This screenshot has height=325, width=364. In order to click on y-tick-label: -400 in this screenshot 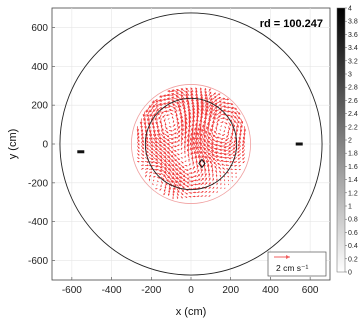, I will do `click(38, 222)`.